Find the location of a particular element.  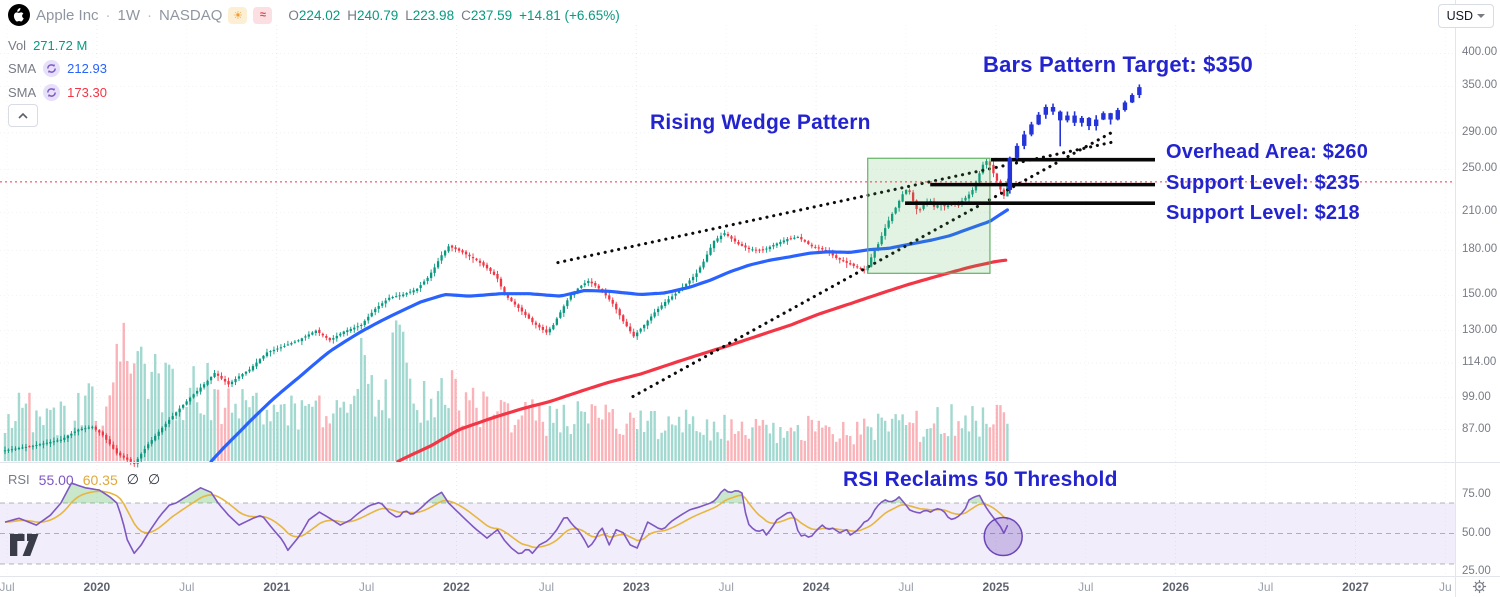

rsi-overbought-fill is located at coordinates (975, 499).